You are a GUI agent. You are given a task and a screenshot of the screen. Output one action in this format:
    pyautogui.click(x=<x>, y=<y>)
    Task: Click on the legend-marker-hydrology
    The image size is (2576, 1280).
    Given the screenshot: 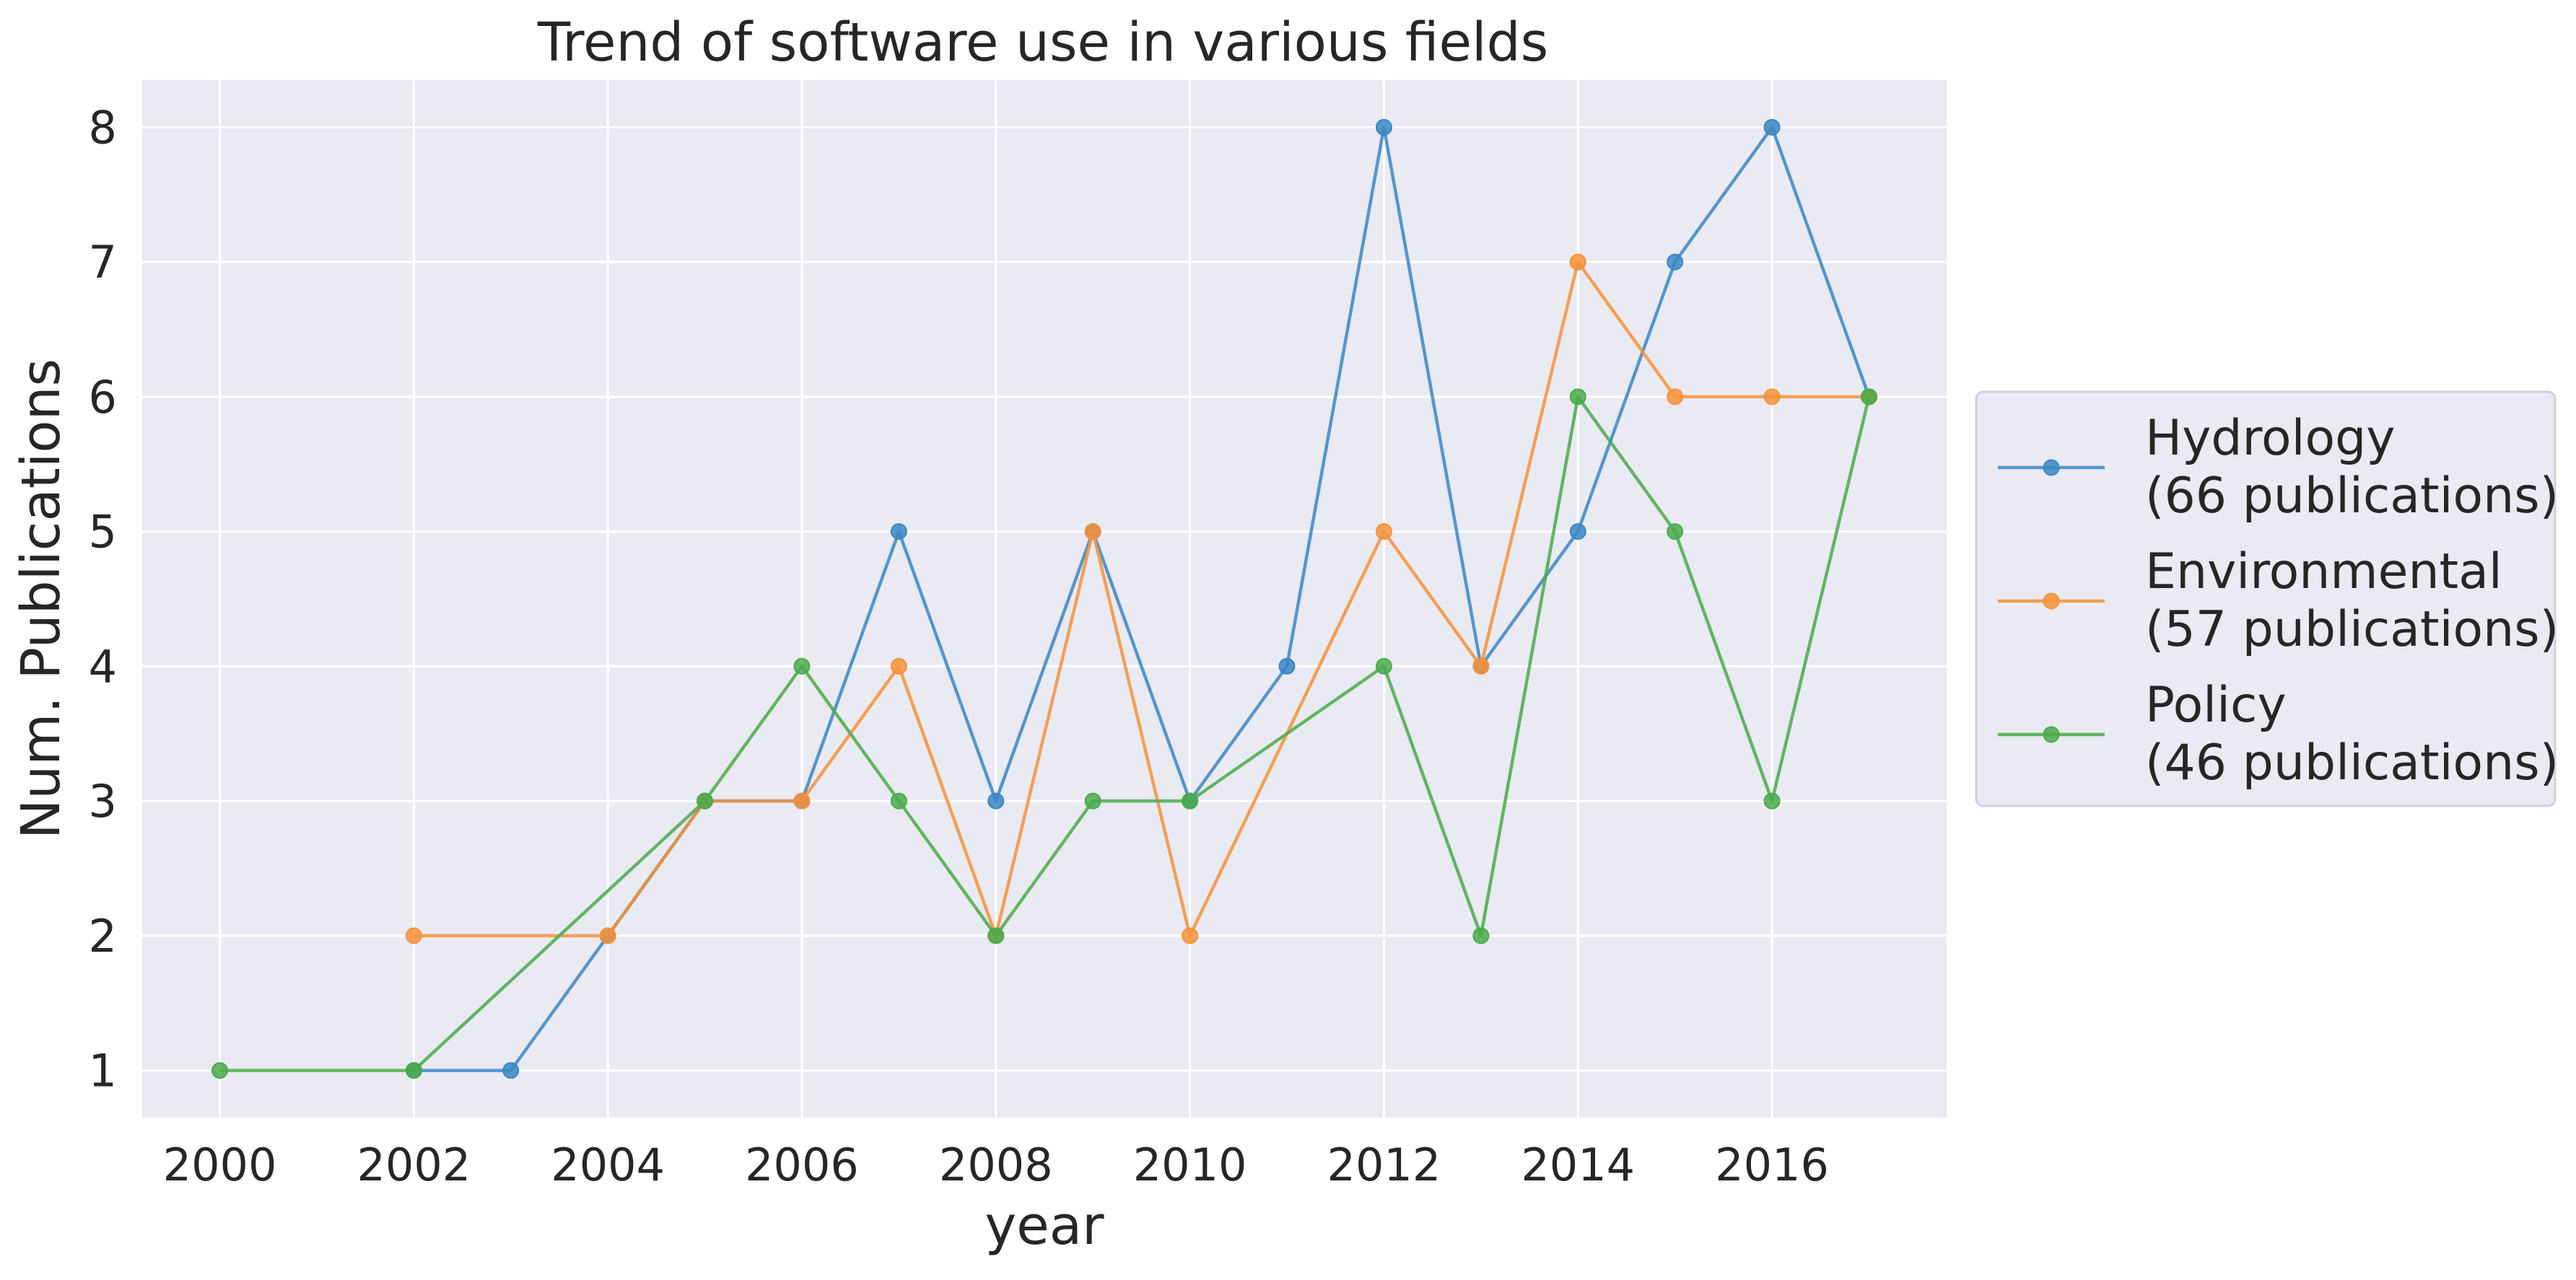 What is the action you would take?
    pyautogui.click(x=2051, y=467)
    